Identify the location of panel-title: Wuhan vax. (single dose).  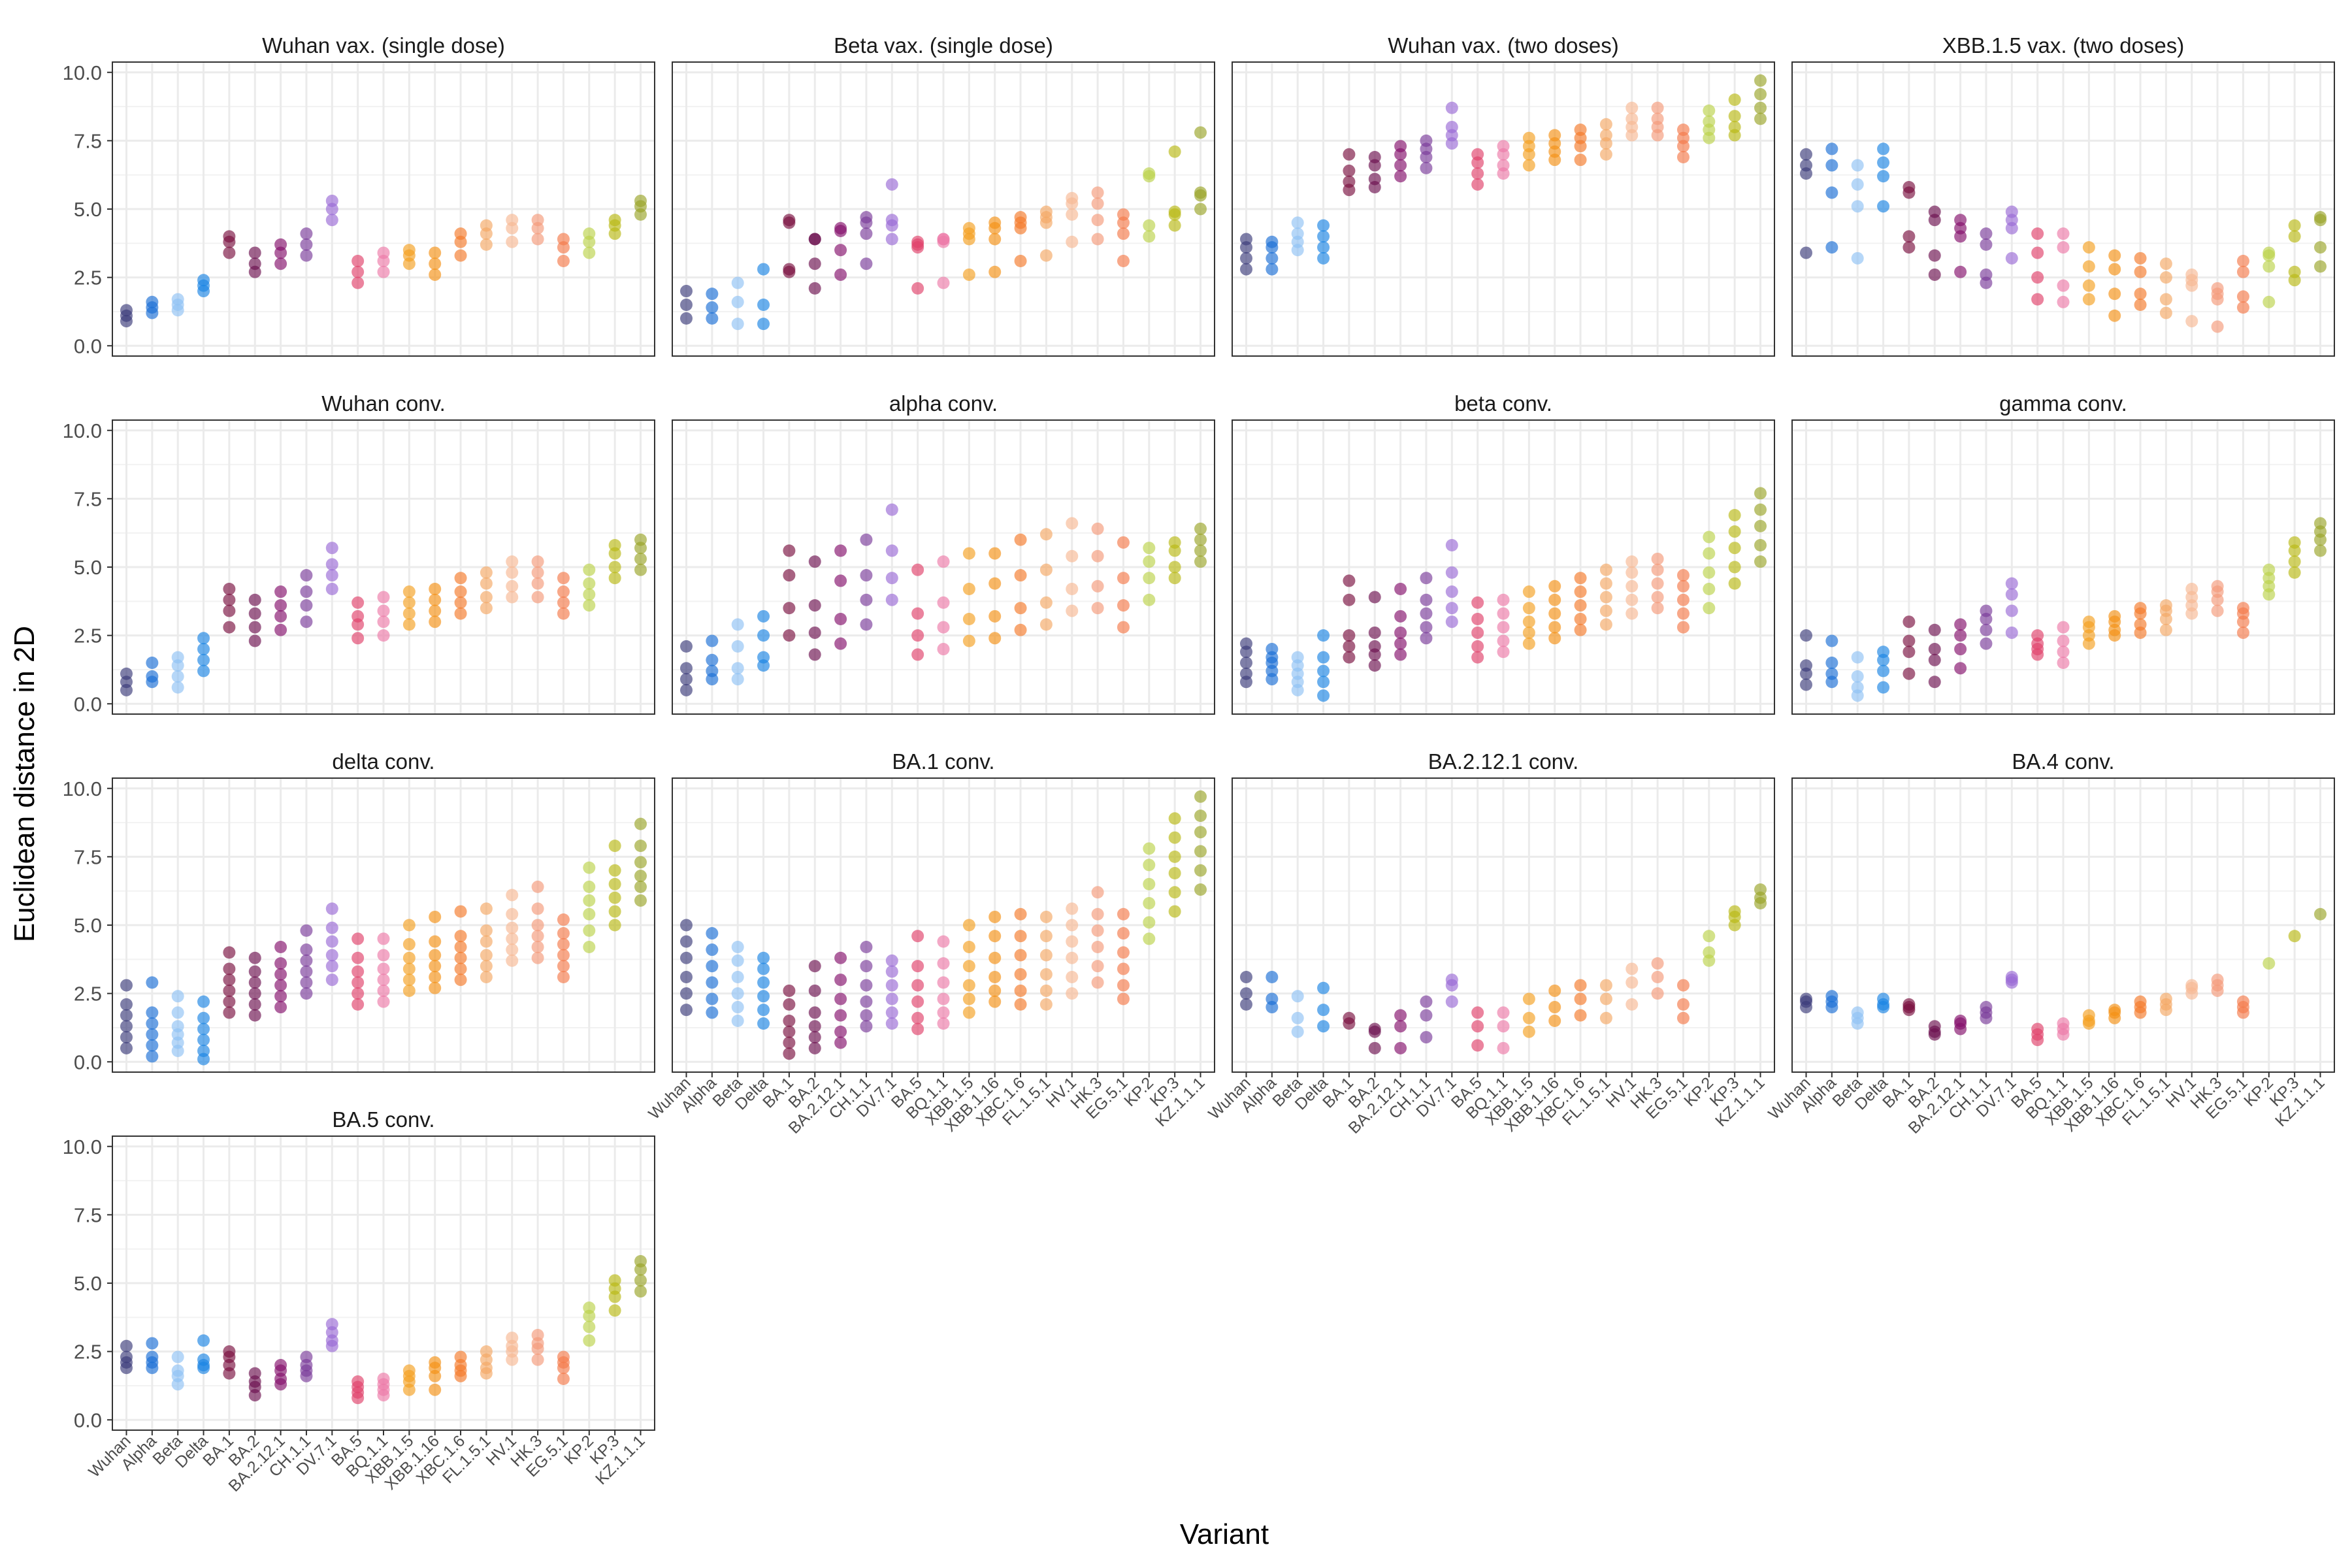
(383, 45).